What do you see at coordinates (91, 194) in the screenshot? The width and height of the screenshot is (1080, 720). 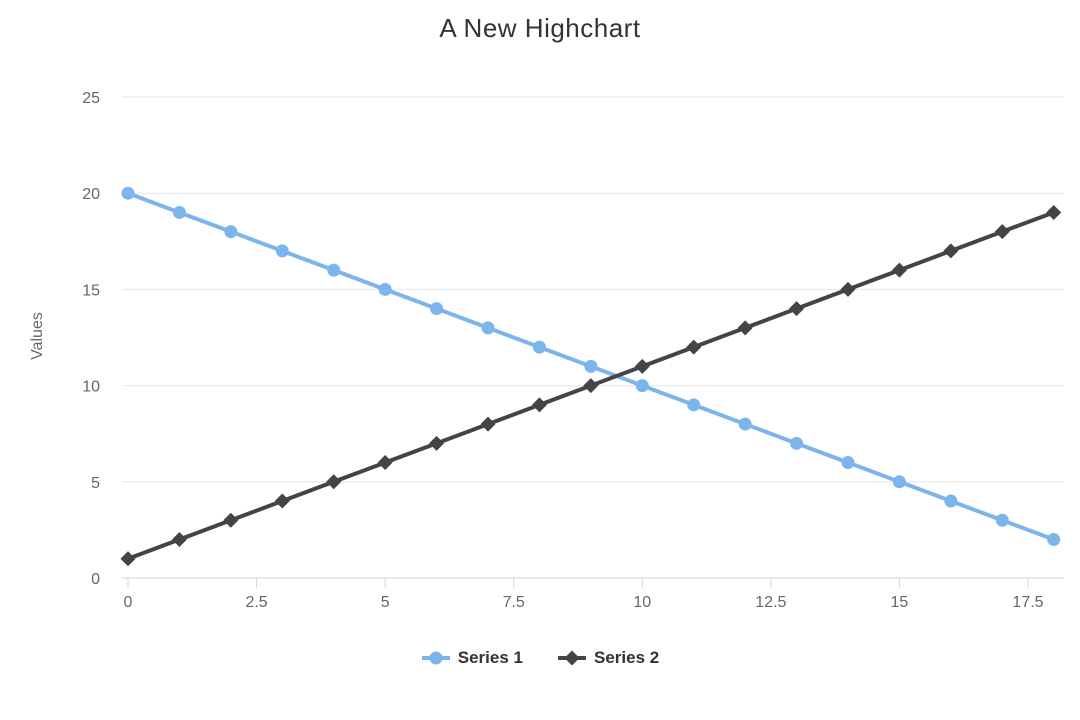 I see `y-tick-label: 20` at bounding box center [91, 194].